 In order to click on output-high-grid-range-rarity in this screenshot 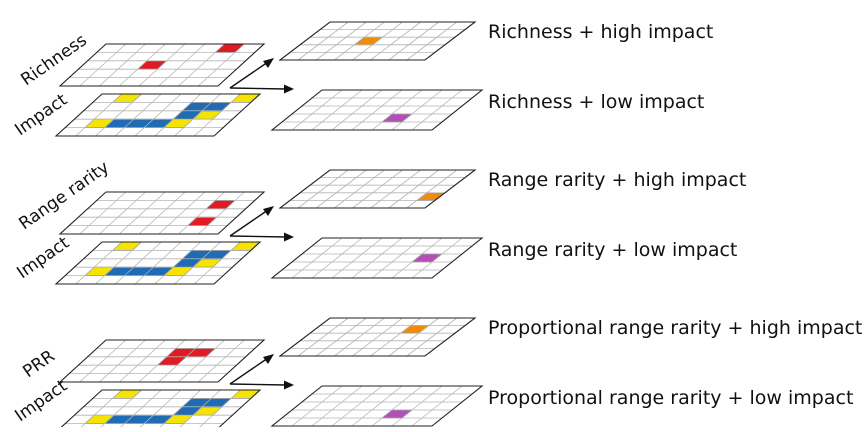, I will do `click(377, 189)`.